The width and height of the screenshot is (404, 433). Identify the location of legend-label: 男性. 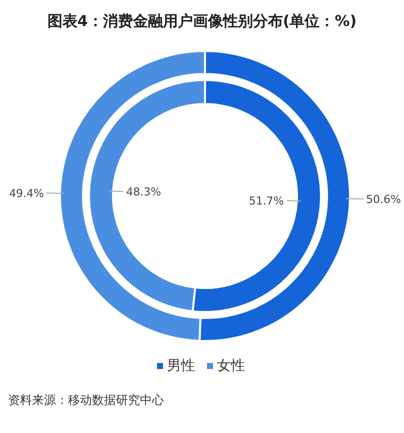
(181, 366).